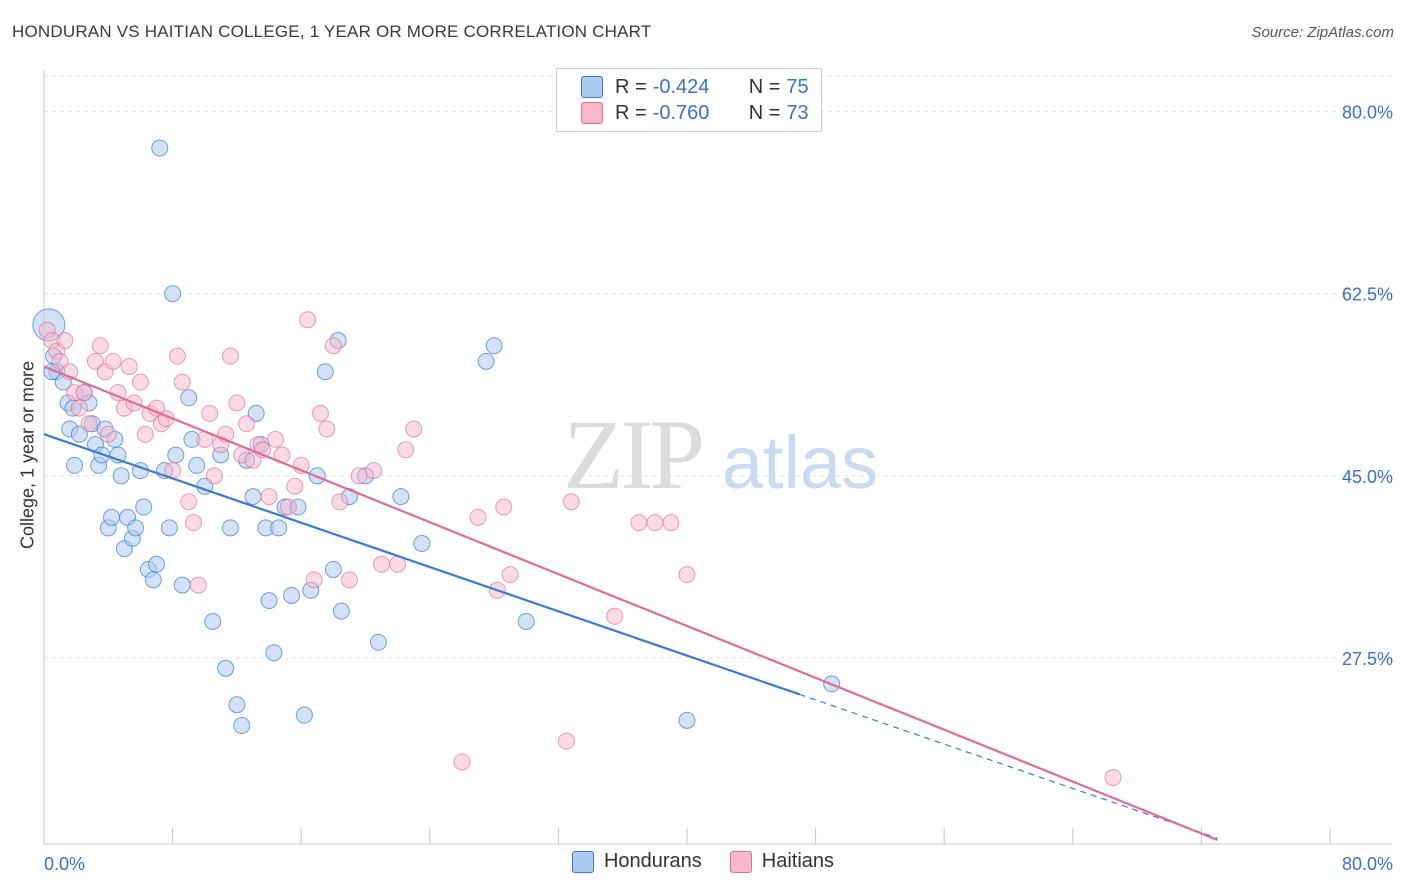 The width and height of the screenshot is (1406, 892). What do you see at coordinates (631, 112) in the screenshot?
I see `legend-r-label: R =` at bounding box center [631, 112].